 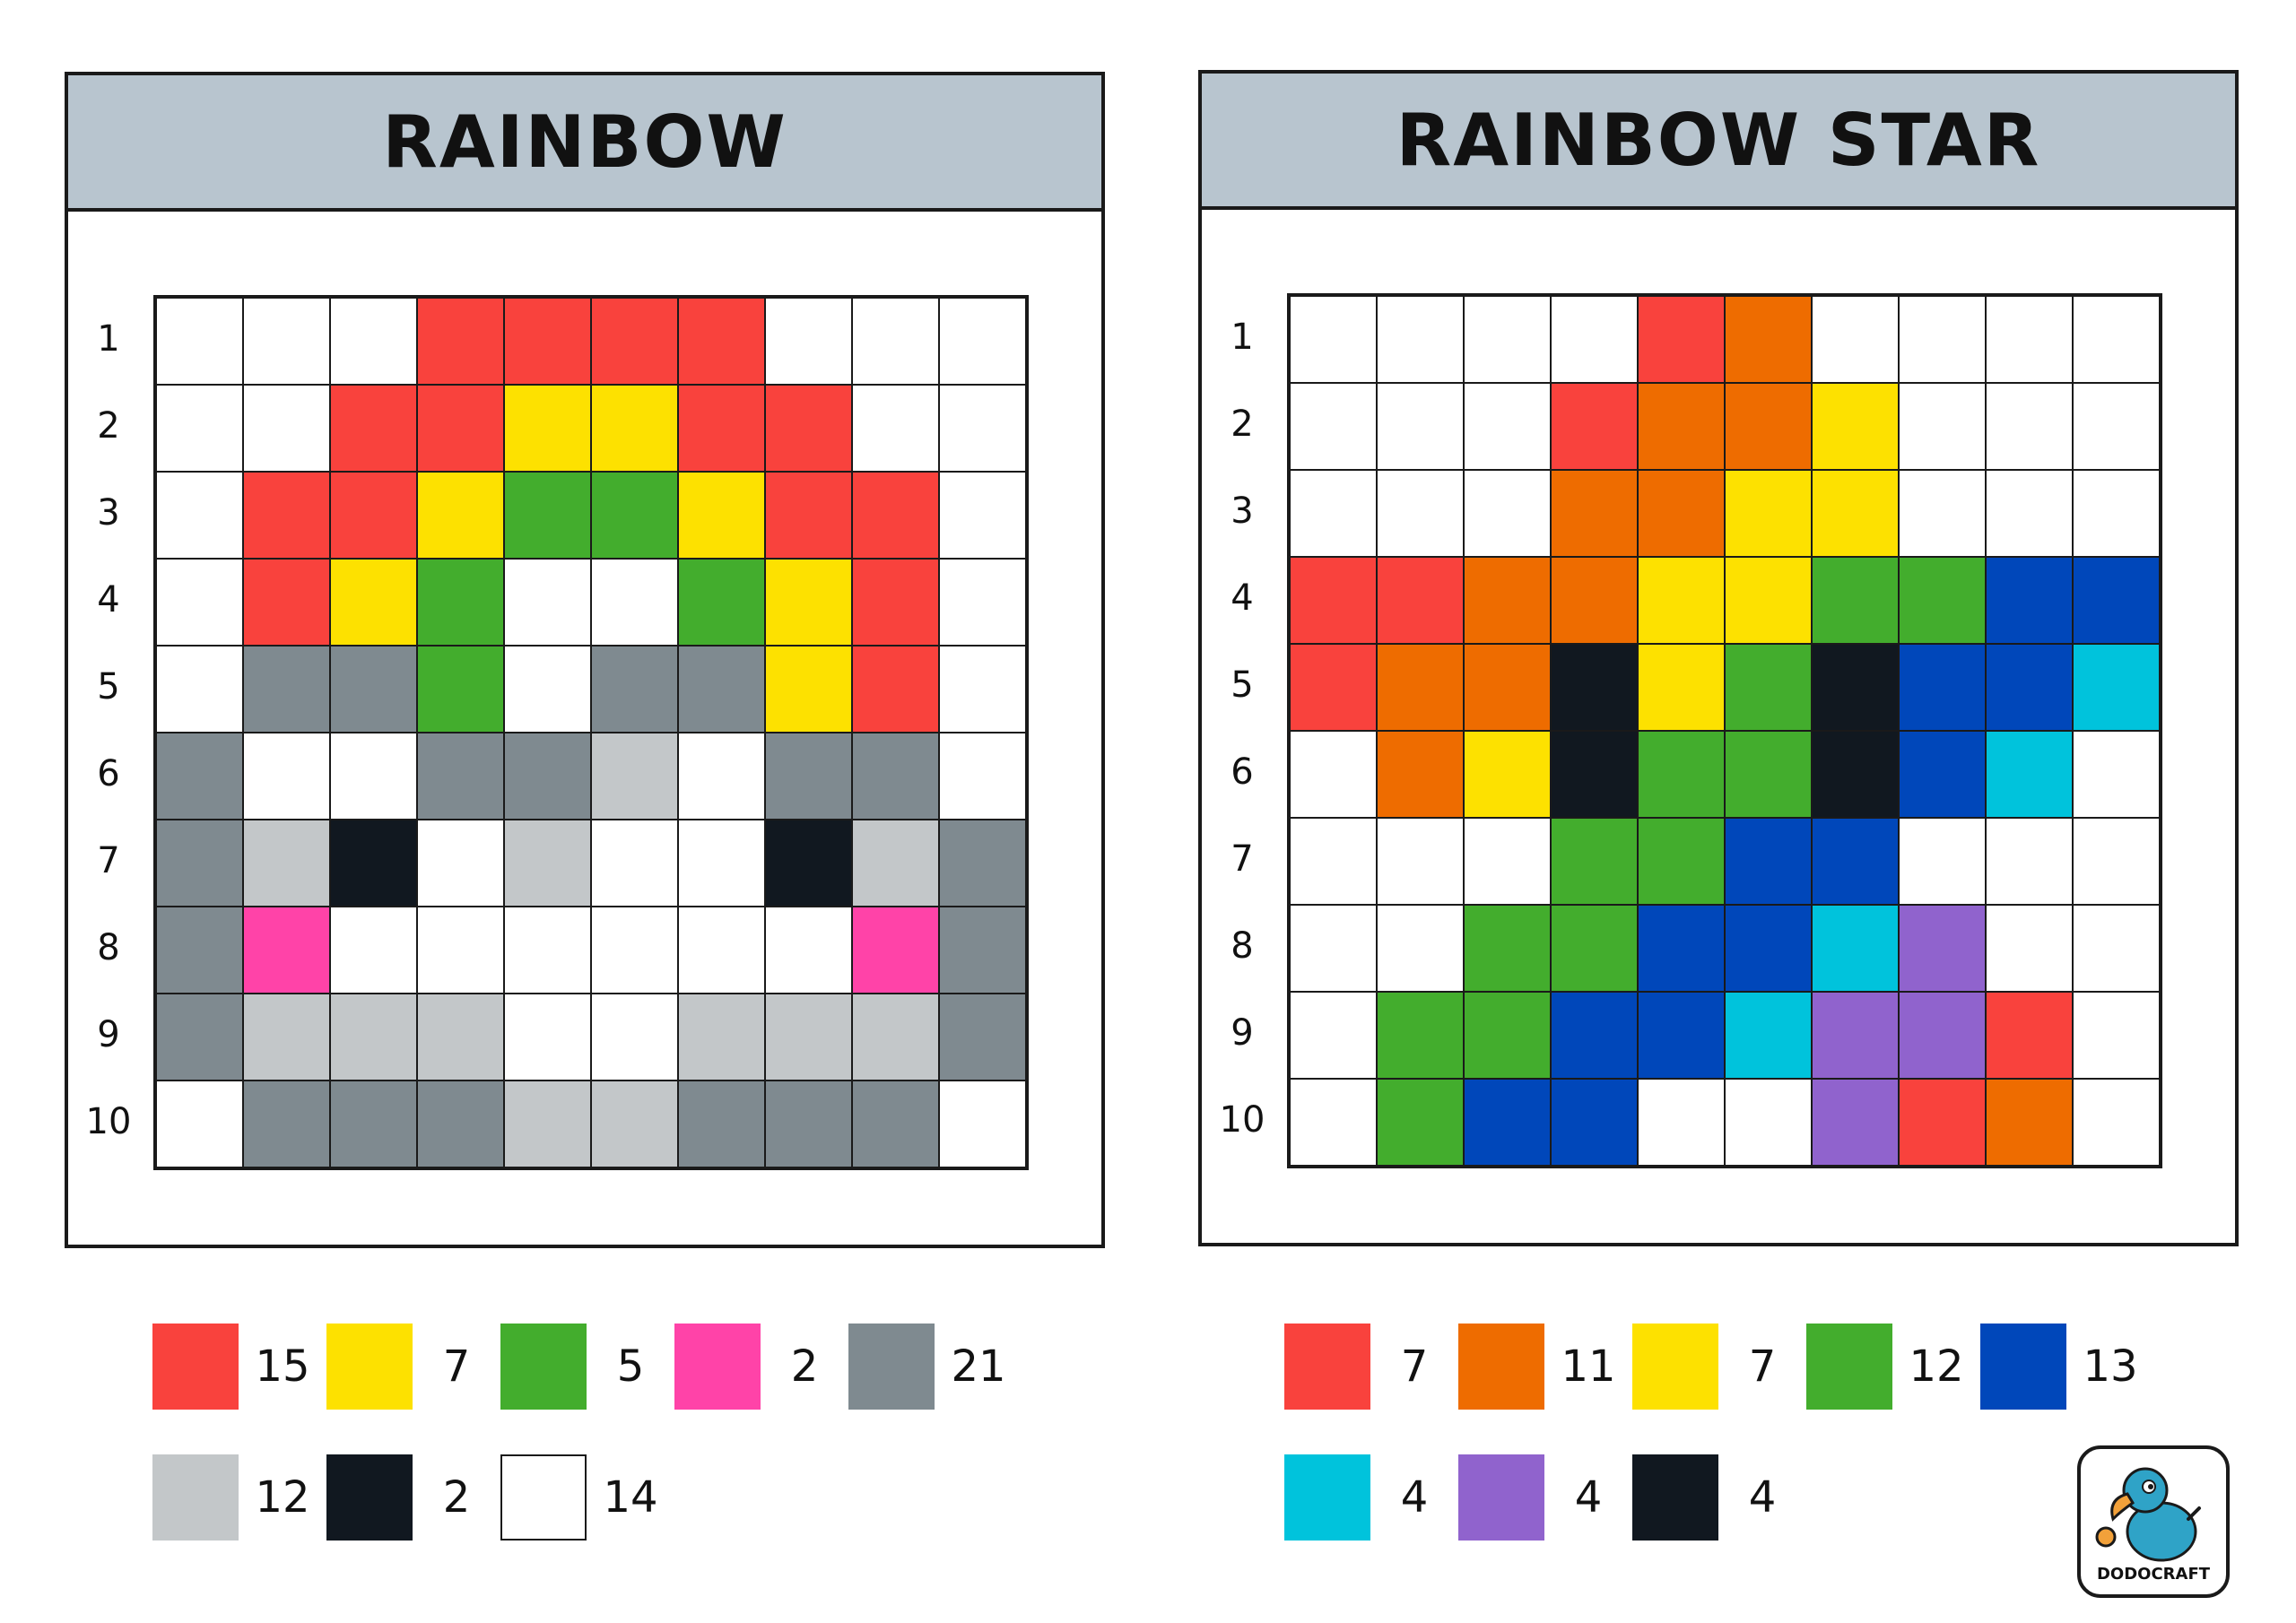 I want to click on grid-cell-B5, so click(x=286, y=689).